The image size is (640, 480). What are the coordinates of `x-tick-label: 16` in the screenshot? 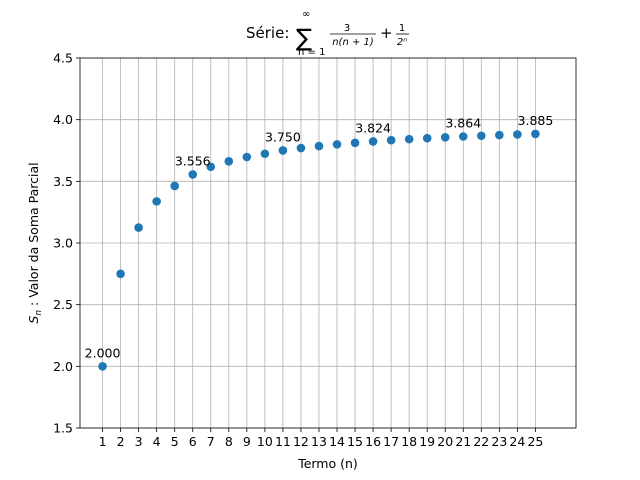 It's located at (373, 441).